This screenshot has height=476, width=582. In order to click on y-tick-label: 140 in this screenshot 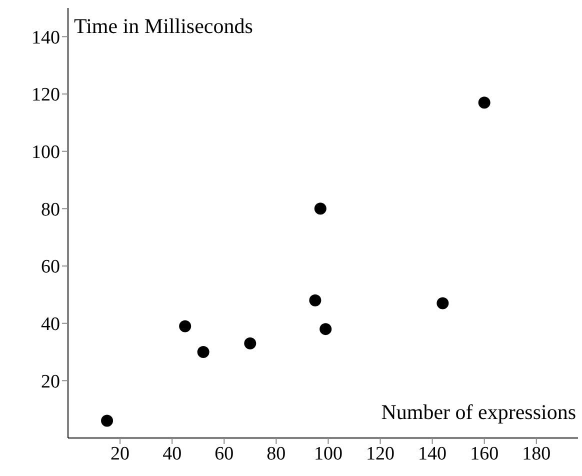, I will do `click(46, 37)`.